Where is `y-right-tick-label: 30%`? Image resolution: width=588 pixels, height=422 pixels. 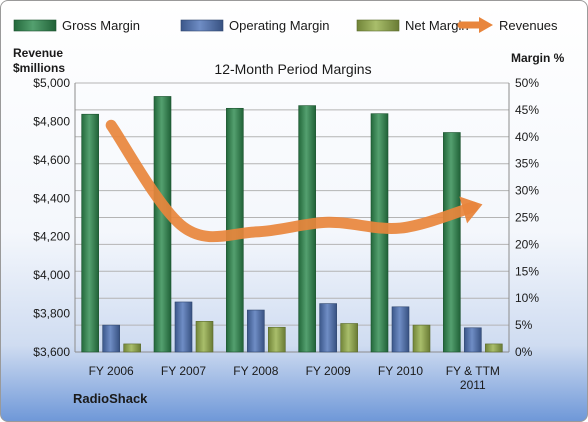 y-right-tick-label: 30% is located at coordinates (527, 191).